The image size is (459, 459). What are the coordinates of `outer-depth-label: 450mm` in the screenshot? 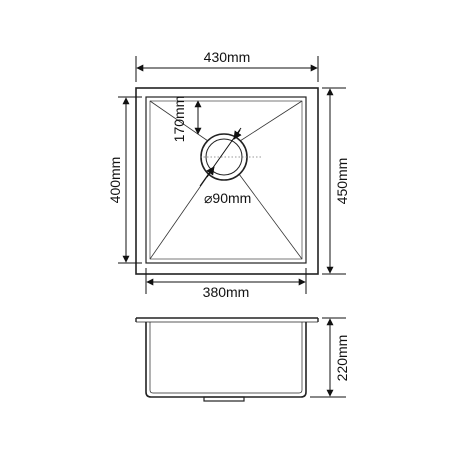 It's located at (342, 181).